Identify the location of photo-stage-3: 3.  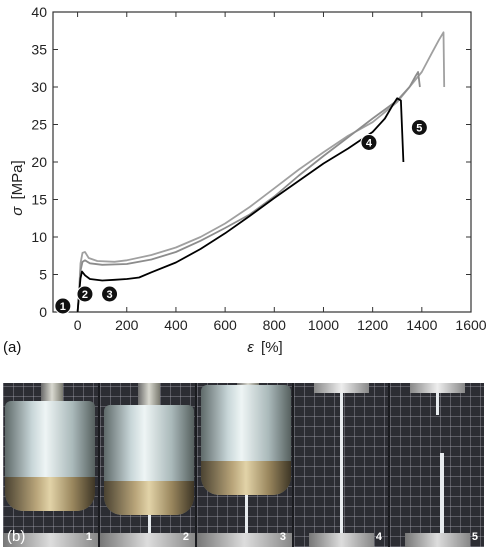
(244, 465).